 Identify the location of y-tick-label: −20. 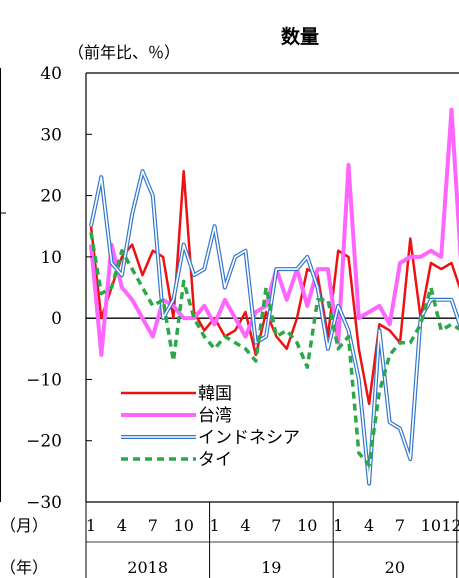
(44, 442).